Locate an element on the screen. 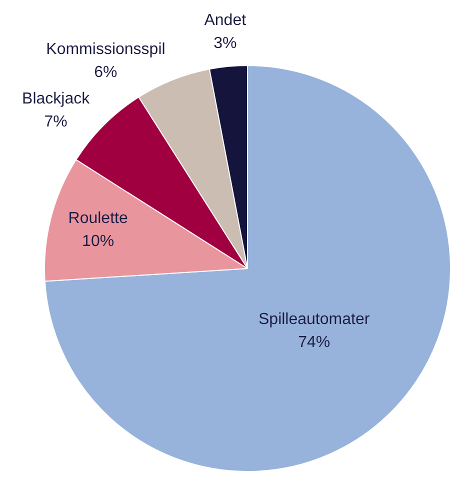 The height and width of the screenshot is (478, 453). data-label: 10% is located at coordinates (98, 241).